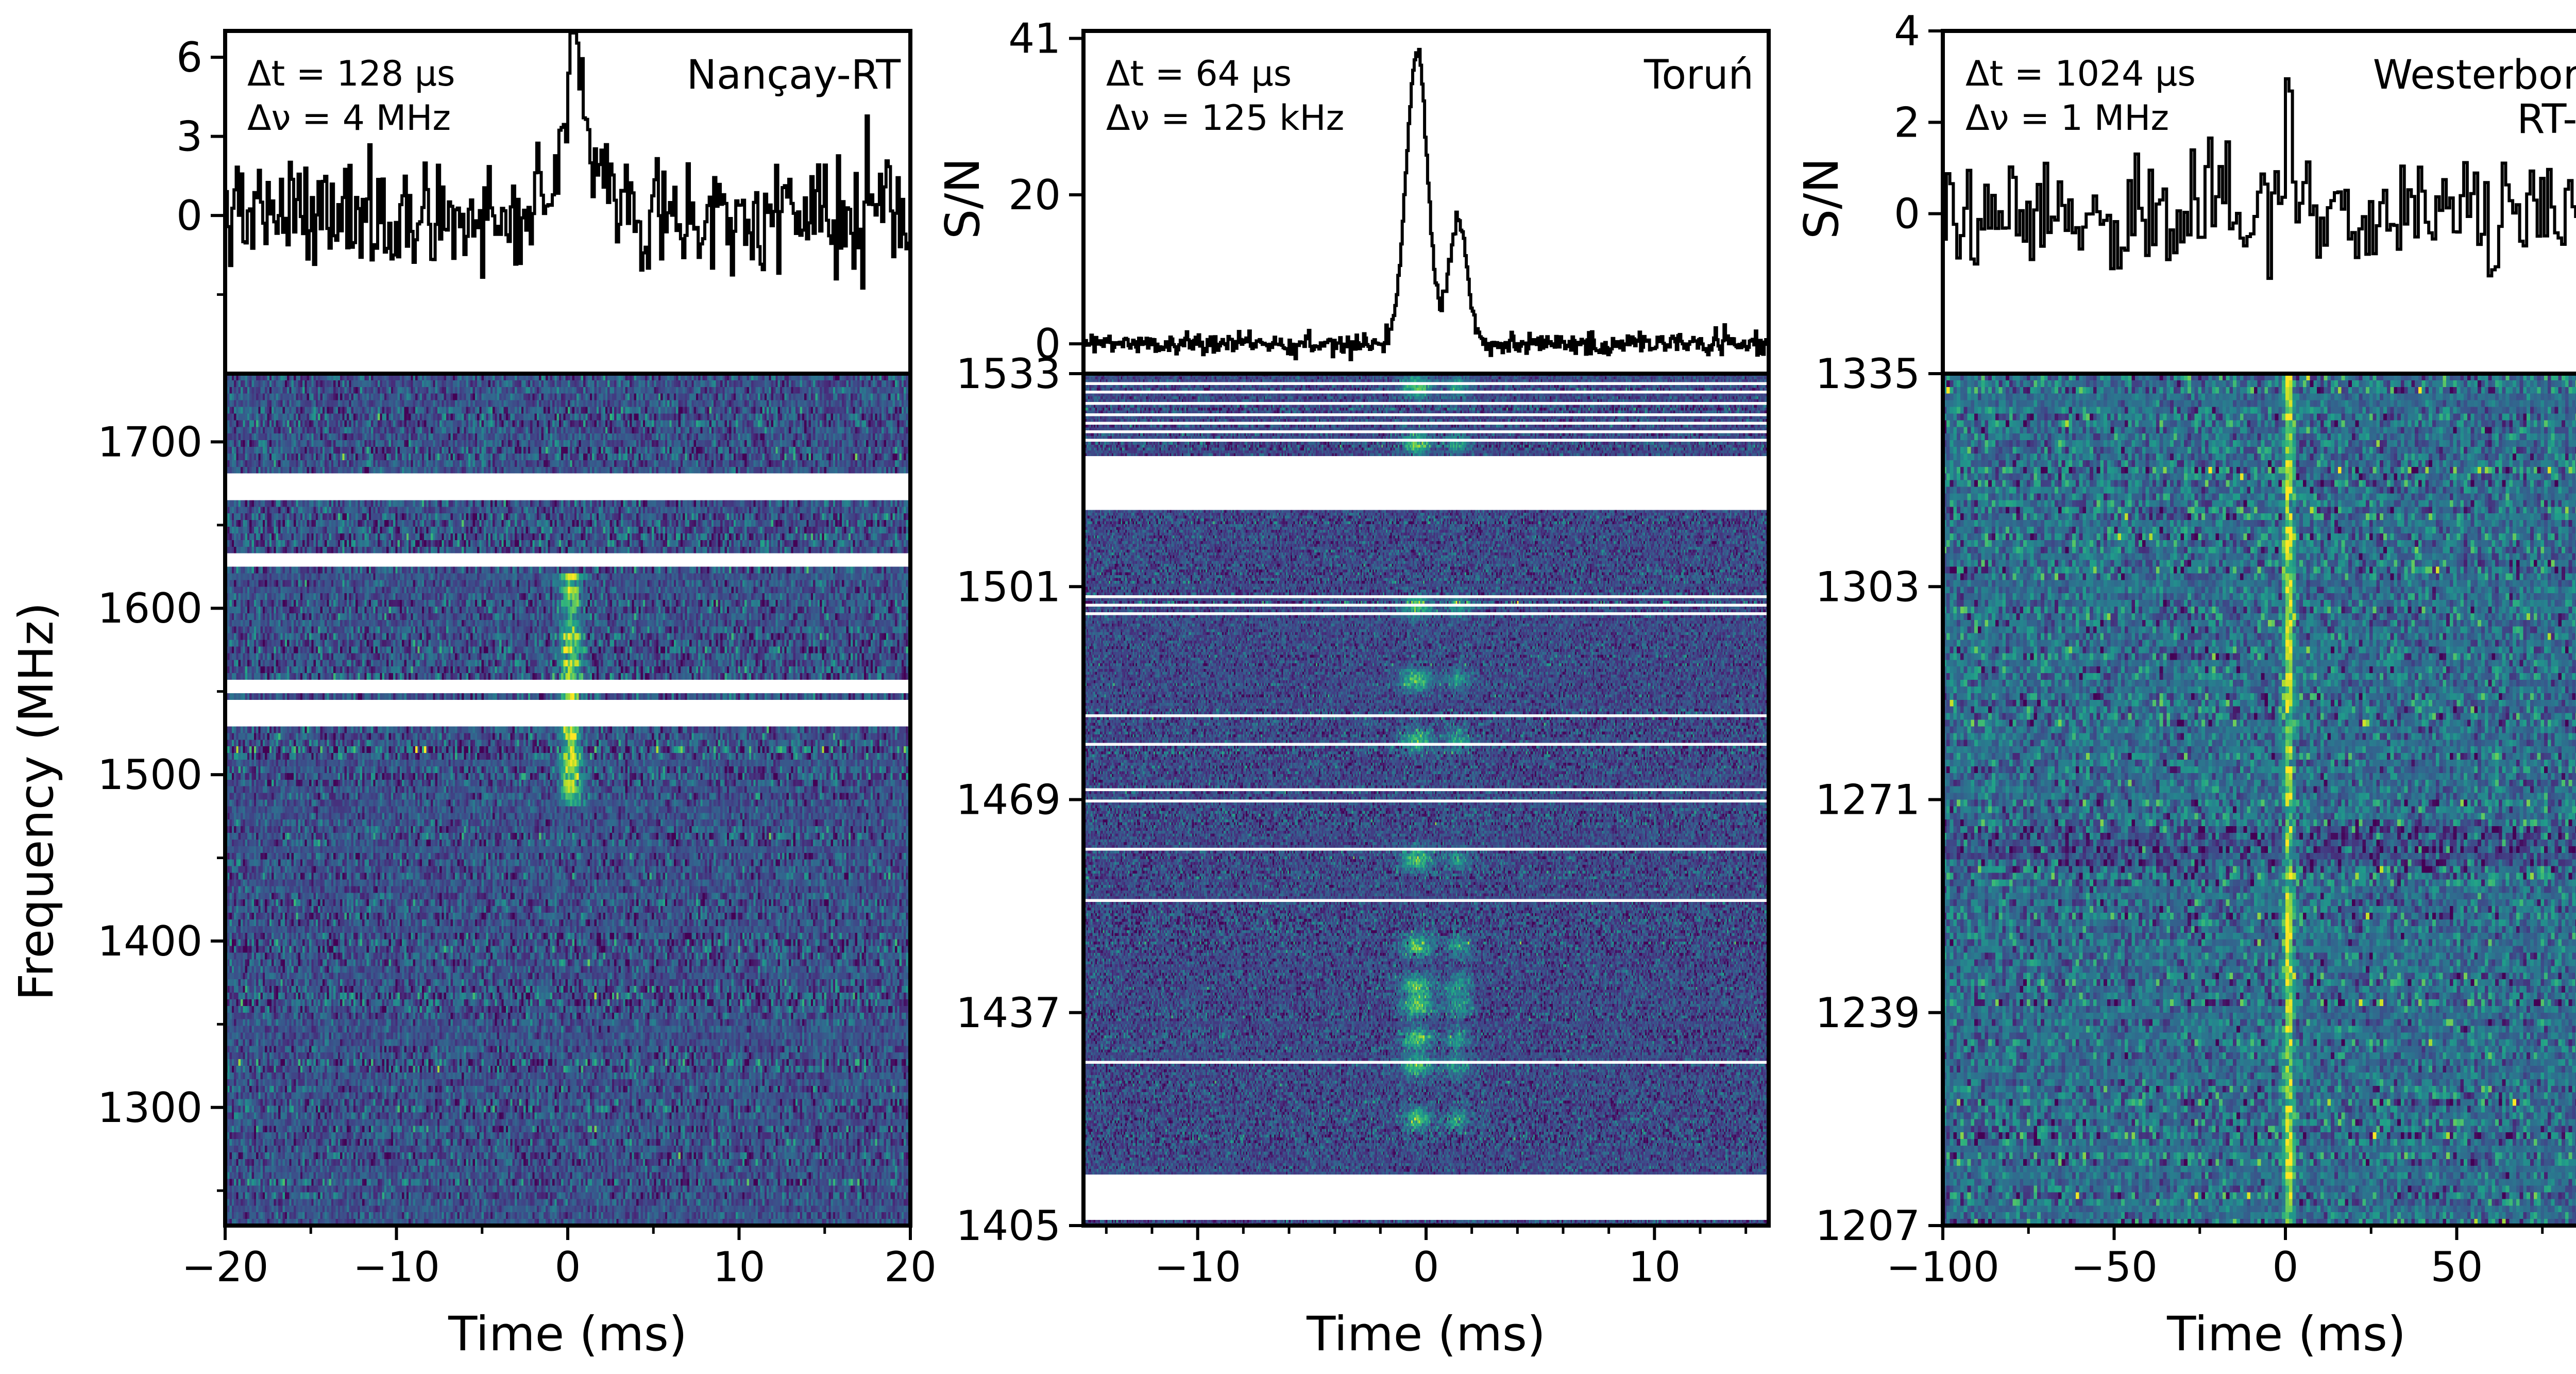  I want to click on telescope-label-line2: RT-1, so click(2546, 119).